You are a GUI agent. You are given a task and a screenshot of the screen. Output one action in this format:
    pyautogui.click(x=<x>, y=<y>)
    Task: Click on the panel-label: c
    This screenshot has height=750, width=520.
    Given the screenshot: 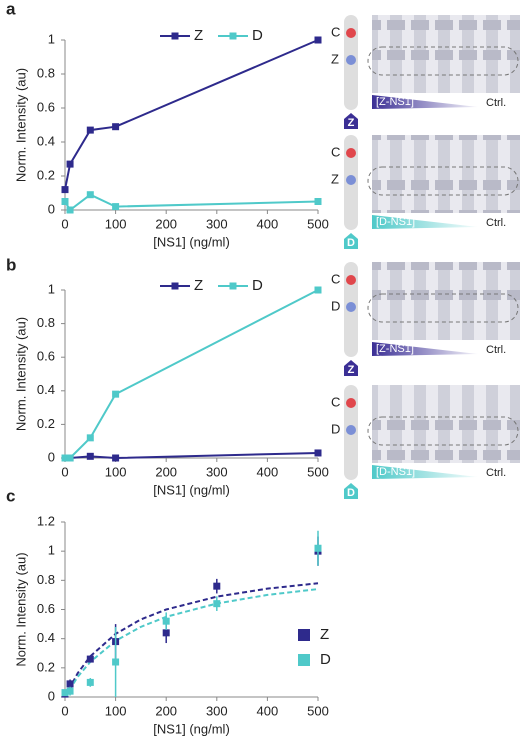 What is the action you would take?
    pyautogui.click(x=10, y=495)
    